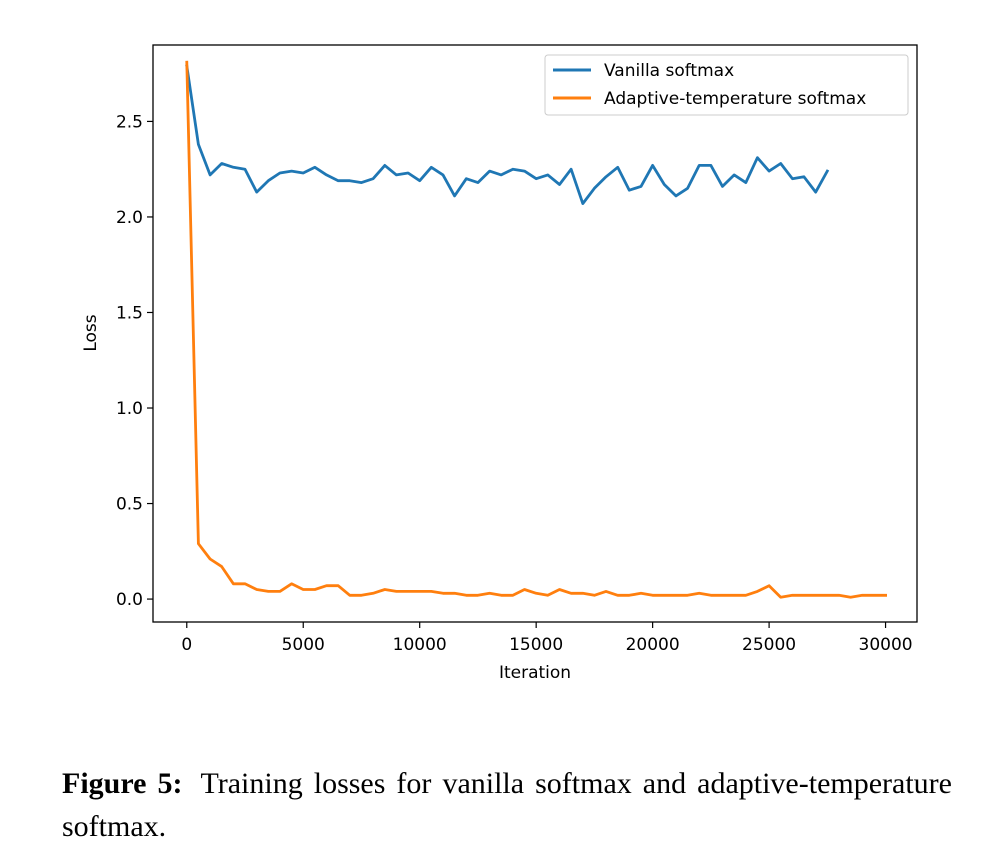 This screenshot has height=848, width=993. Describe the element at coordinates (129, 600) in the screenshot. I see `y-tick-label: 0.0` at that location.